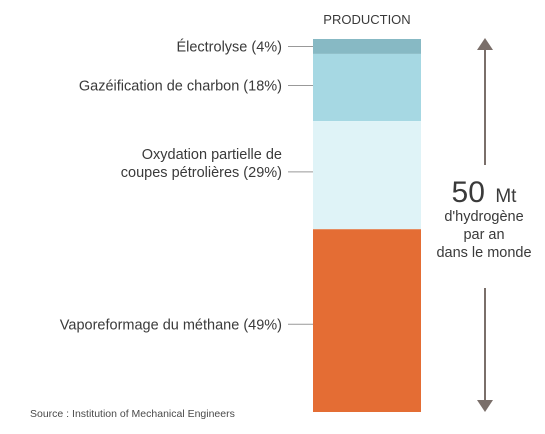 Image resolution: width=545 pixels, height=434 pixels. I want to click on arrow-down-icon, so click(485, 406).